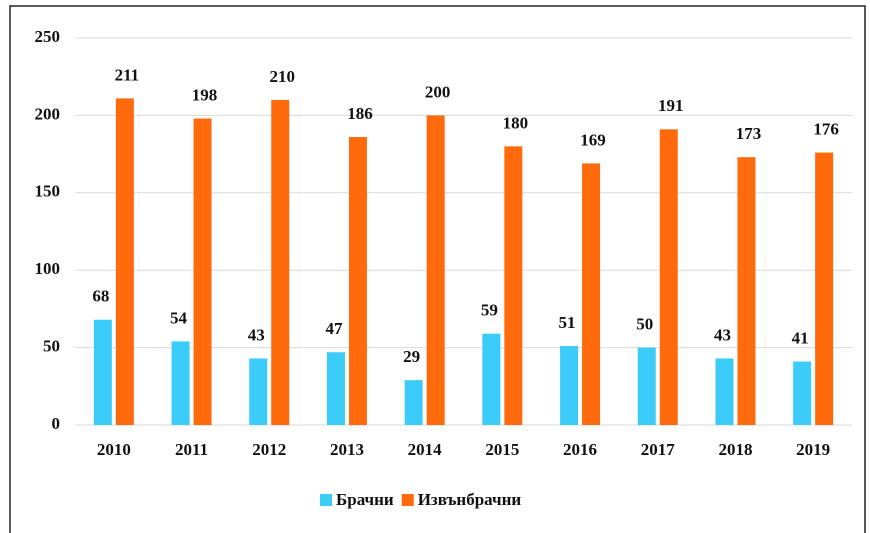 This screenshot has width=870, height=533. Describe the element at coordinates (360, 113) in the screenshot. I see `data-label: 186` at that location.